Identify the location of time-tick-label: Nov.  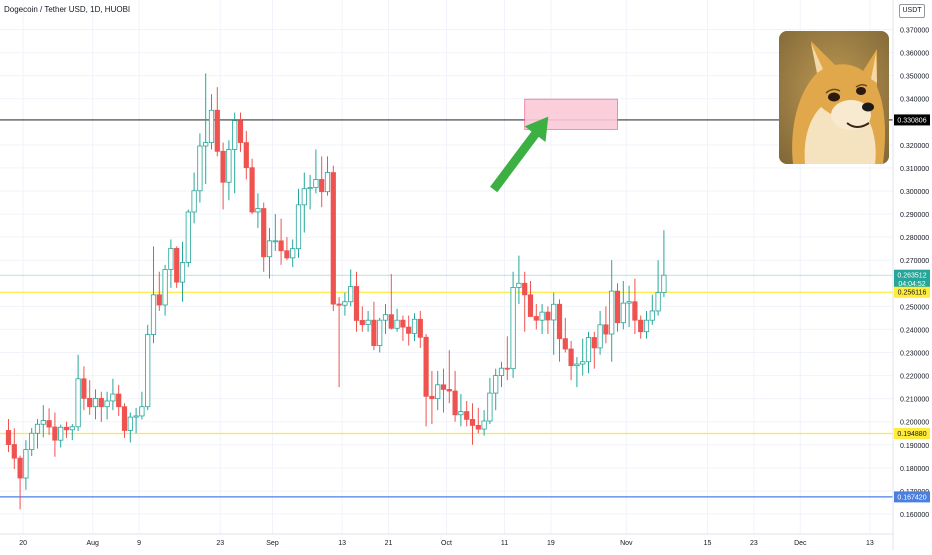
(626, 543).